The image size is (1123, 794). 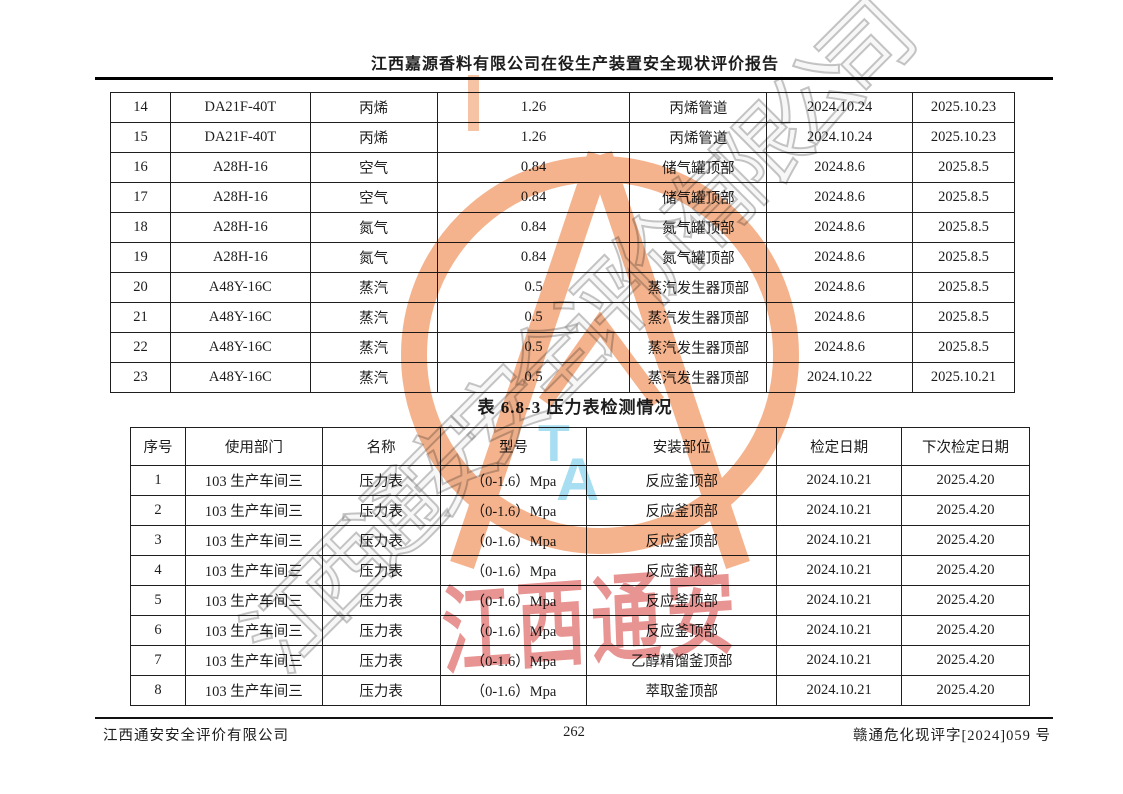 What do you see at coordinates (158, 690) in the screenshot?
I see `table-cell: 8` at bounding box center [158, 690].